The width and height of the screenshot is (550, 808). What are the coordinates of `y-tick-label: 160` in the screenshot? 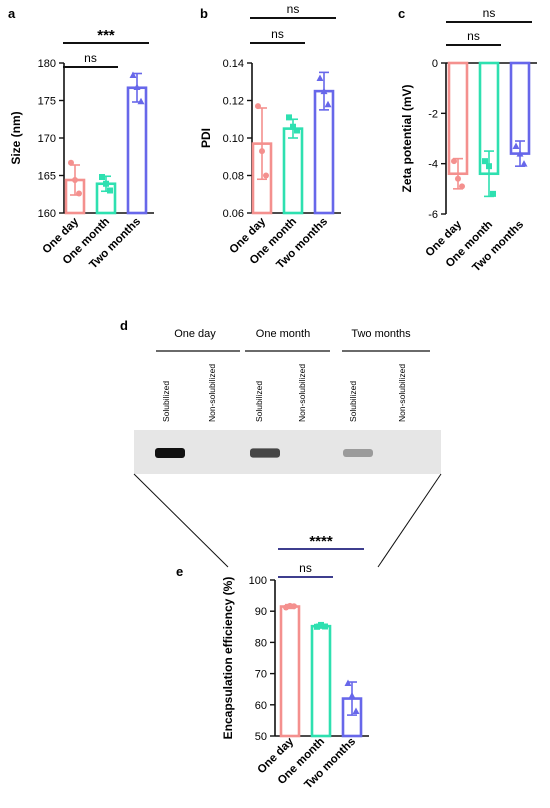 It's located at (47, 214).